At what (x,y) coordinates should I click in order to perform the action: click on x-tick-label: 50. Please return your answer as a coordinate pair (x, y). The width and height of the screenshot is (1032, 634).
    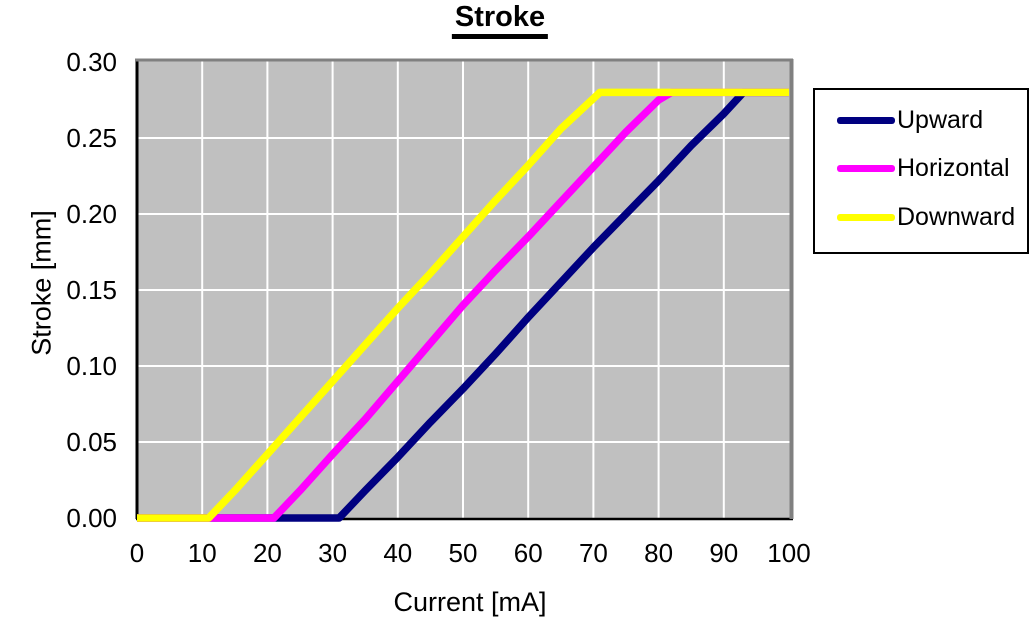
    Looking at the image, I should click on (463, 553).